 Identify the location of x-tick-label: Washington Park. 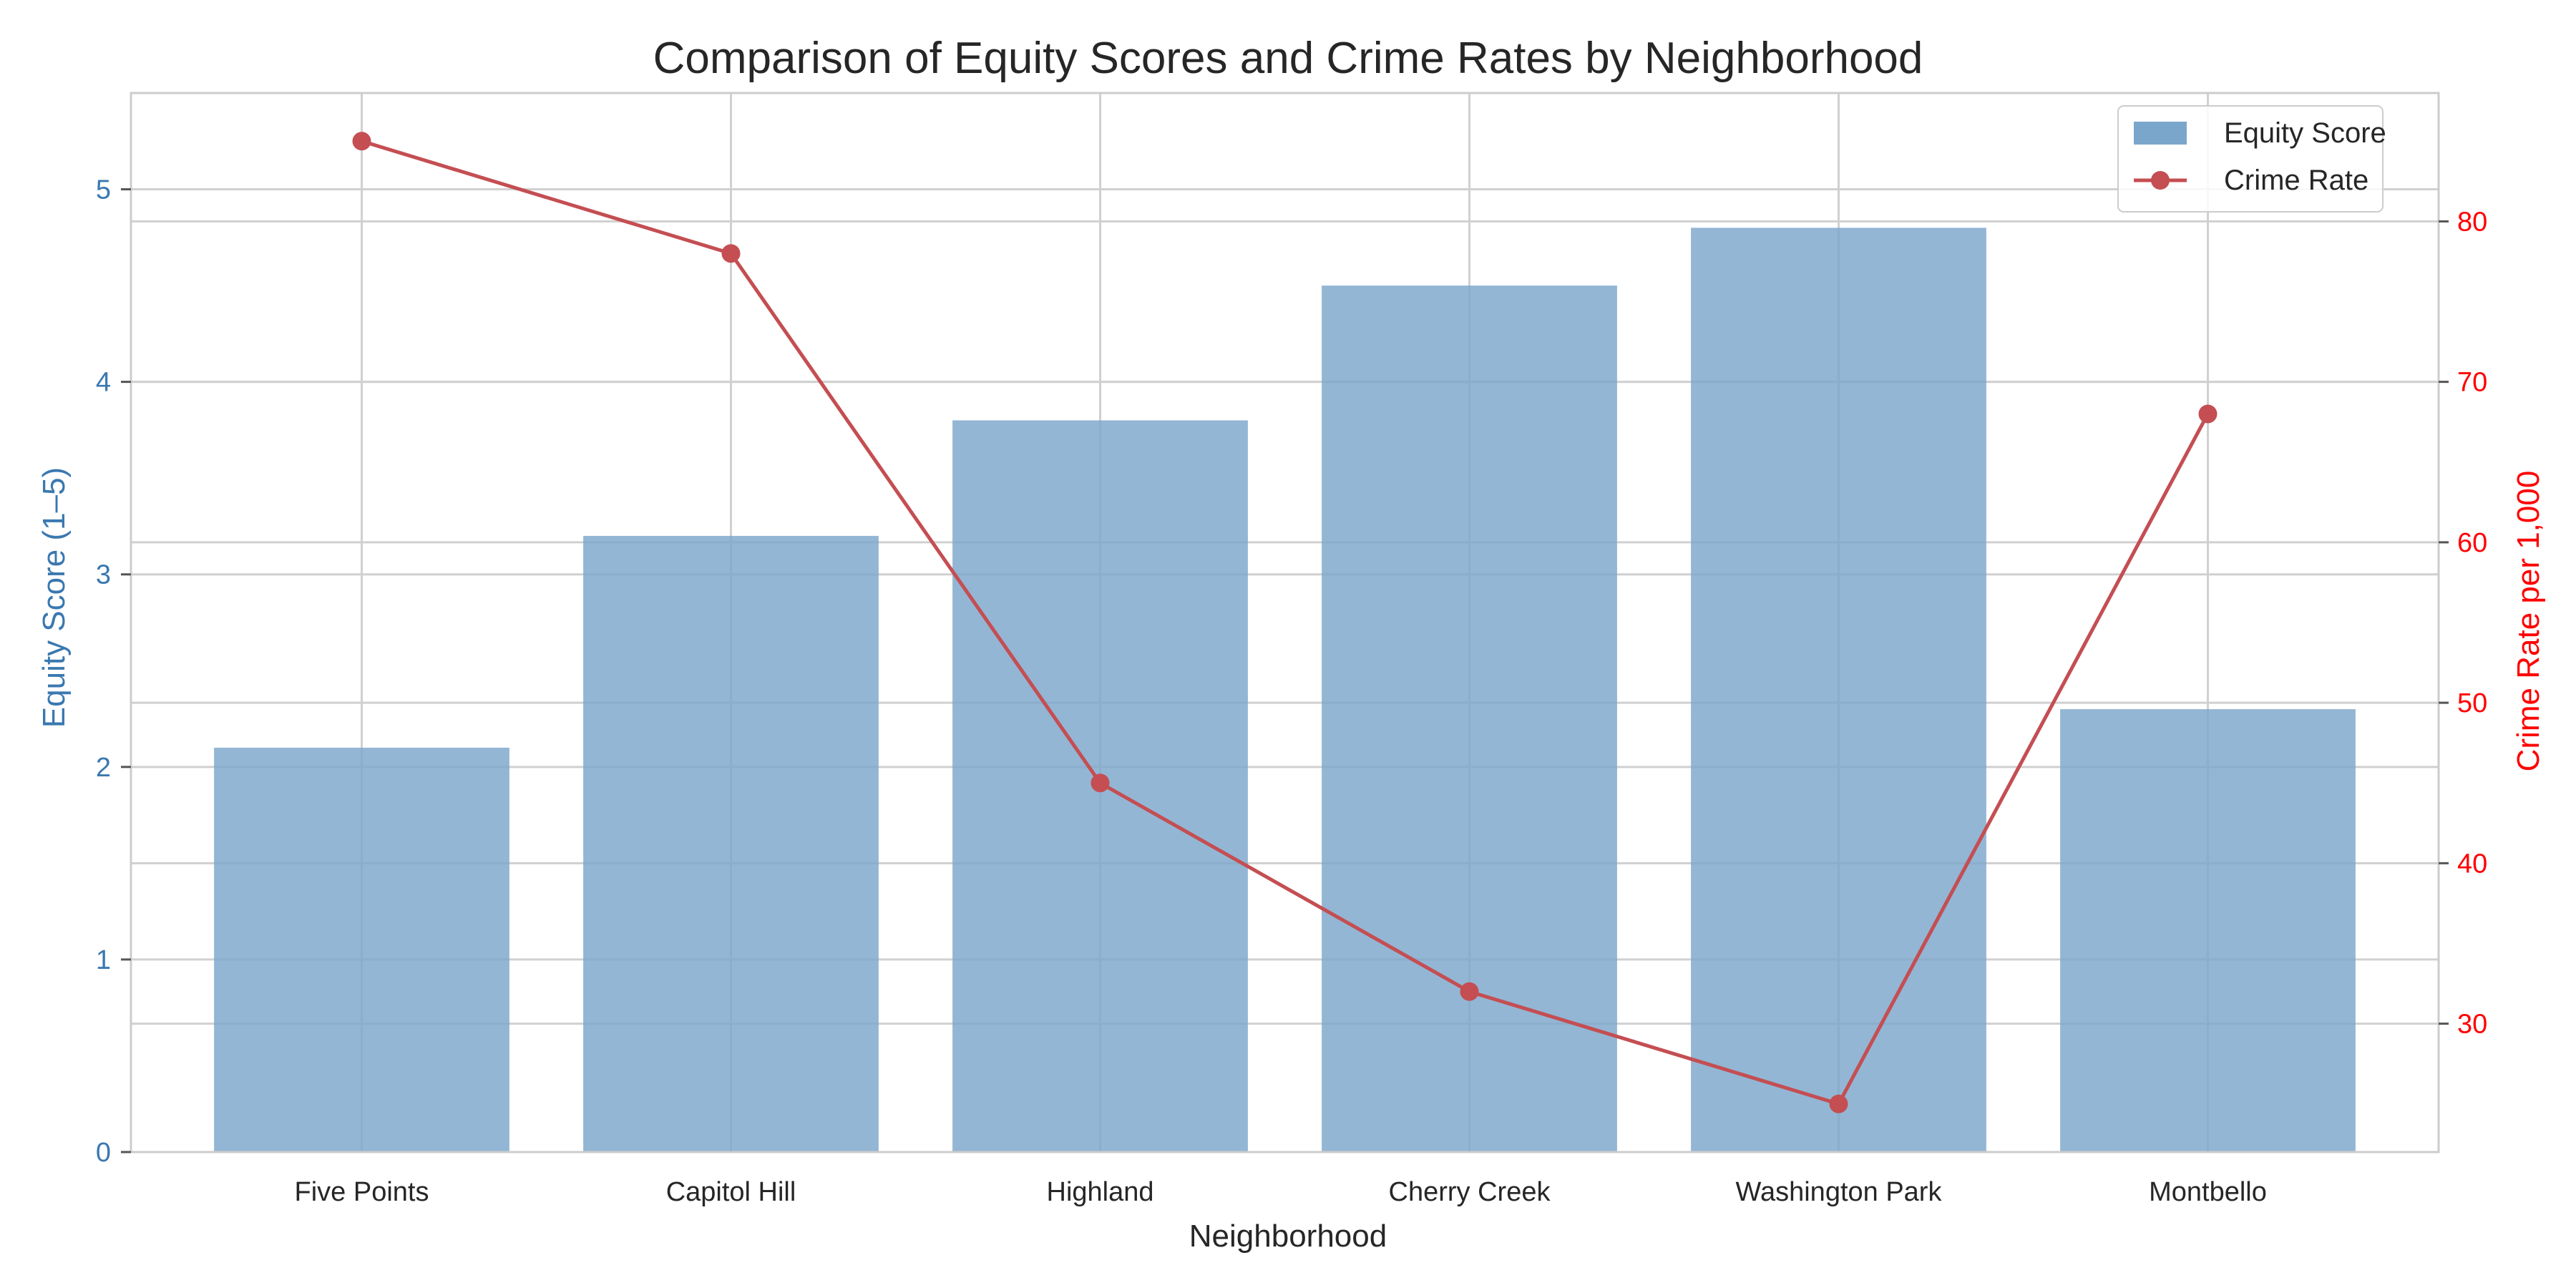
(1839, 1192).